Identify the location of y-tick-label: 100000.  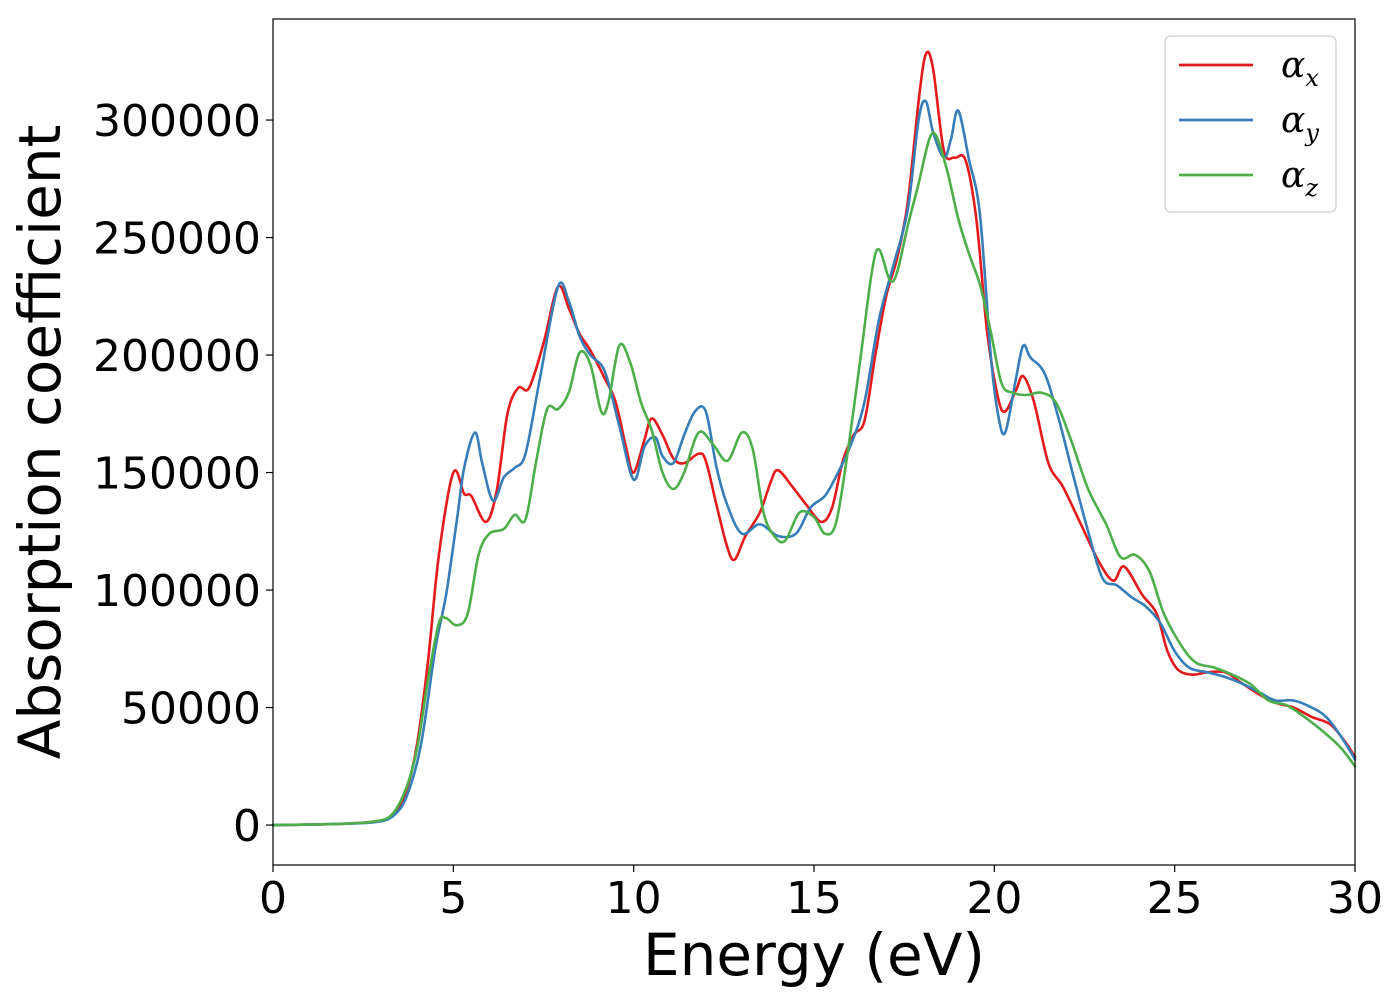
(177, 591).